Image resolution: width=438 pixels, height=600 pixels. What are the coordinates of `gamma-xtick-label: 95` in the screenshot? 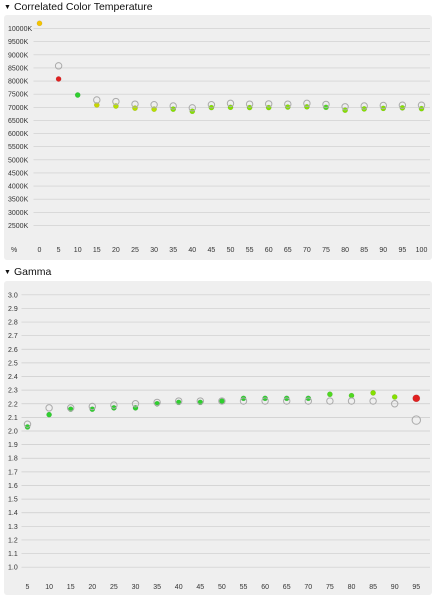 It's located at (416, 587).